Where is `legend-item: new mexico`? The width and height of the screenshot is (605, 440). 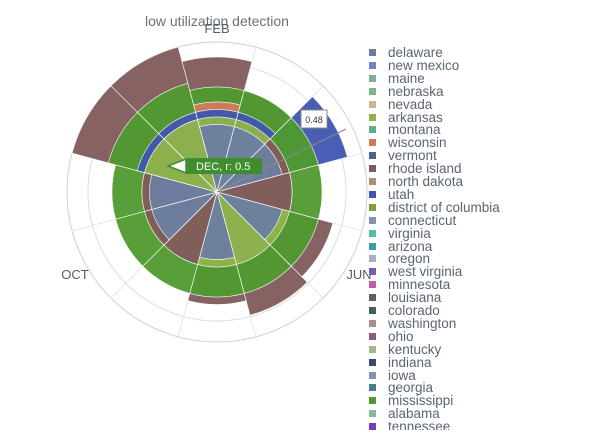
legend-item: new mexico is located at coordinates (413, 65).